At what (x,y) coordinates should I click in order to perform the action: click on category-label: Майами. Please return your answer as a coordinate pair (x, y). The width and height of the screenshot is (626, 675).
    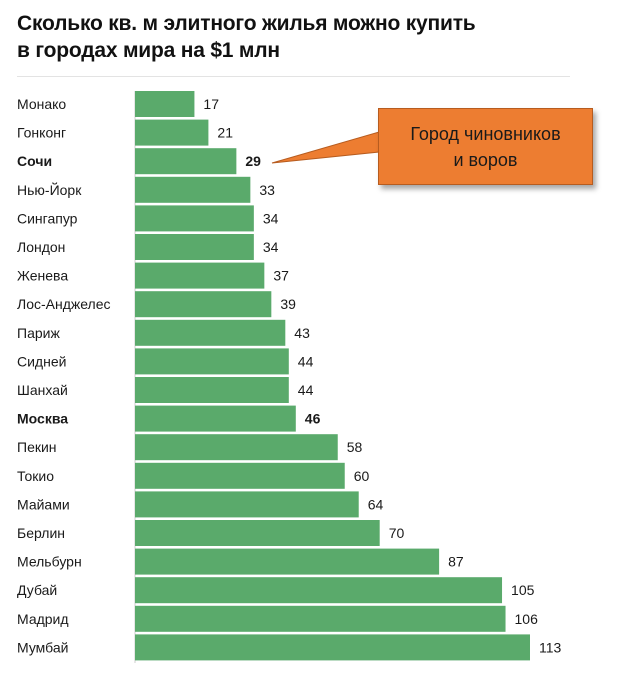
    Looking at the image, I should click on (43, 504).